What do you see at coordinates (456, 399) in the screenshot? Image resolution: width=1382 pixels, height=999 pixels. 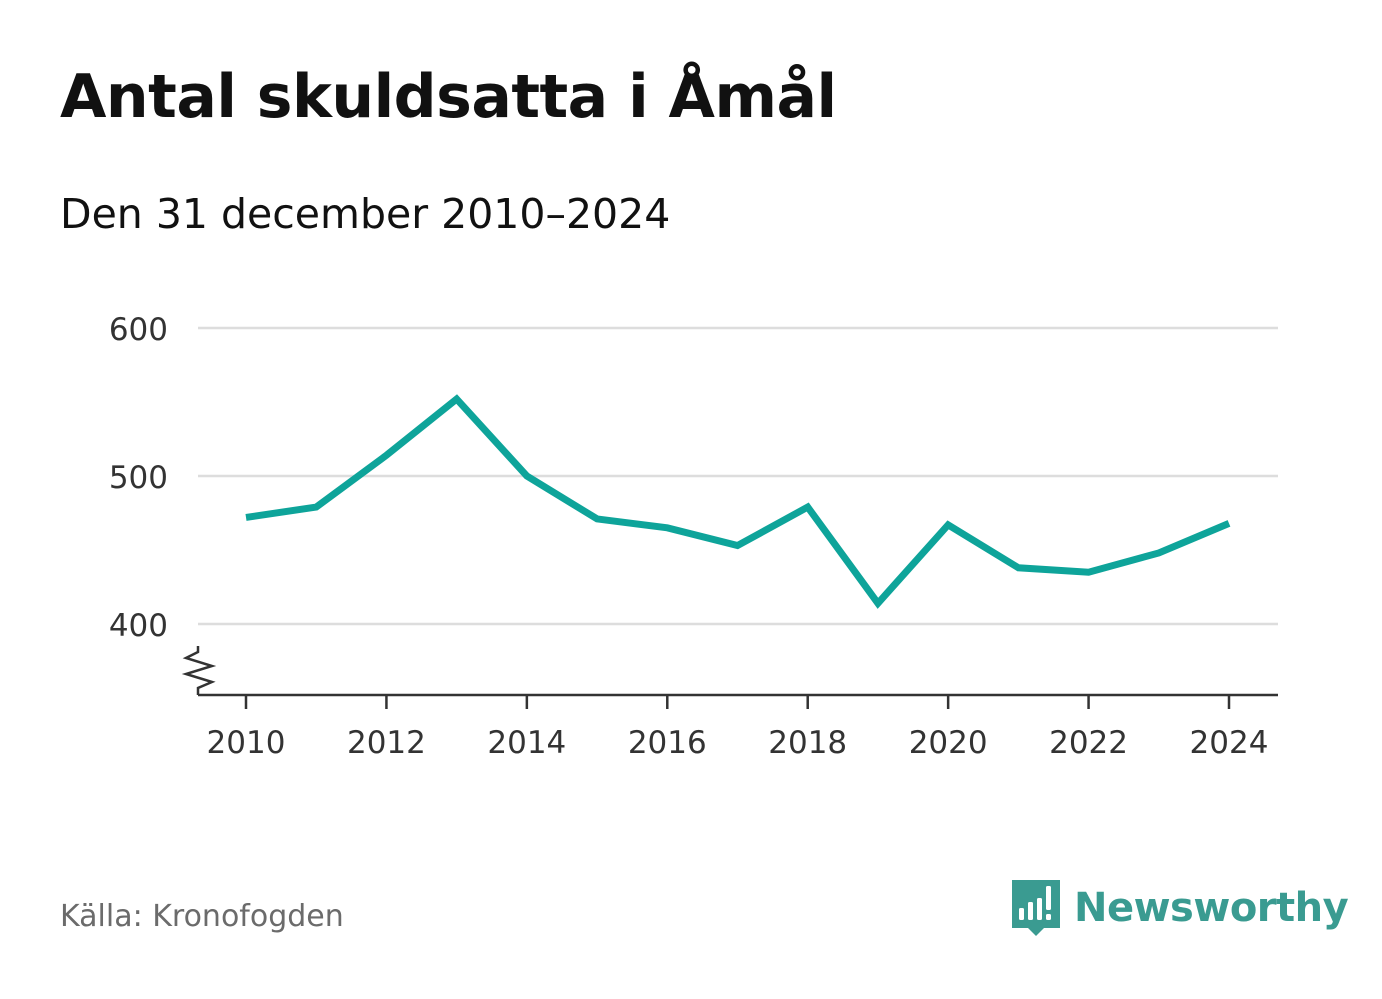 I see `data-point-2013` at bounding box center [456, 399].